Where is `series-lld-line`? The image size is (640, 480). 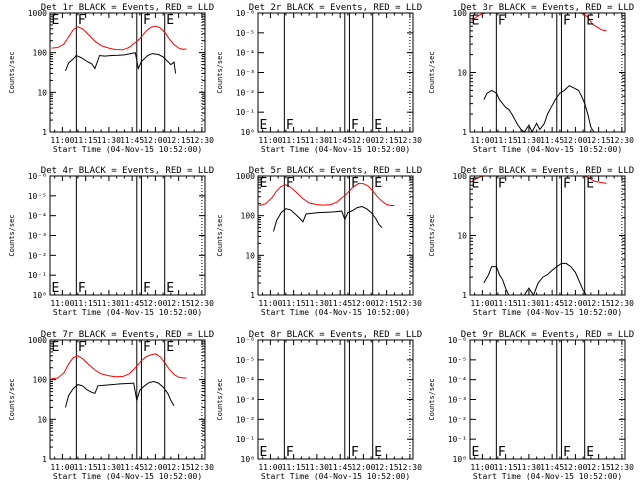 series-lld-line is located at coordinates (327, 194).